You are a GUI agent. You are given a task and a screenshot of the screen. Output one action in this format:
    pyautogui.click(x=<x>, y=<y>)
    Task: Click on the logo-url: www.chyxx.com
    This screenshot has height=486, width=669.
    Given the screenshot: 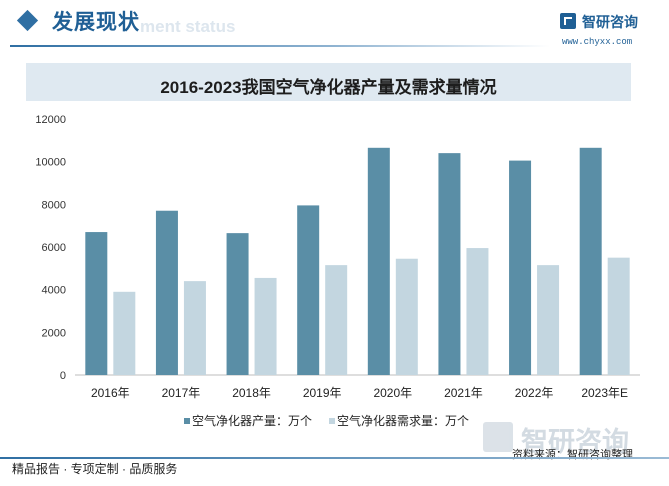 What is the action you would take?
    pyautogui.click(x=597, y=42)
    